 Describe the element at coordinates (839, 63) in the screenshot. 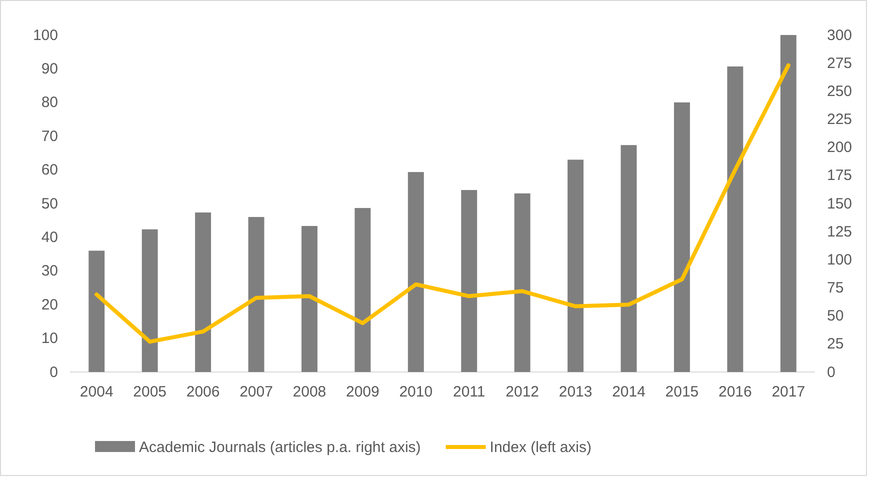

I see `y2-tick-label: 275` at that location.